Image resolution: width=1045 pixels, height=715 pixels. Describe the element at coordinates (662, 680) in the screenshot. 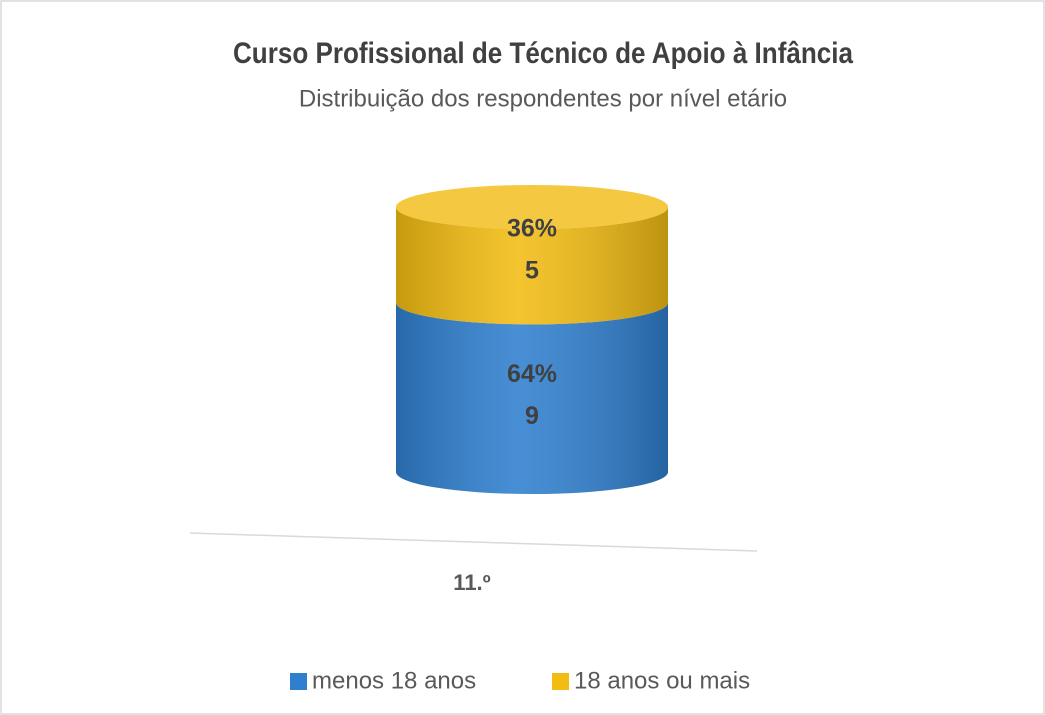

I see `legend-label: 18 anos ou mais` at that location.